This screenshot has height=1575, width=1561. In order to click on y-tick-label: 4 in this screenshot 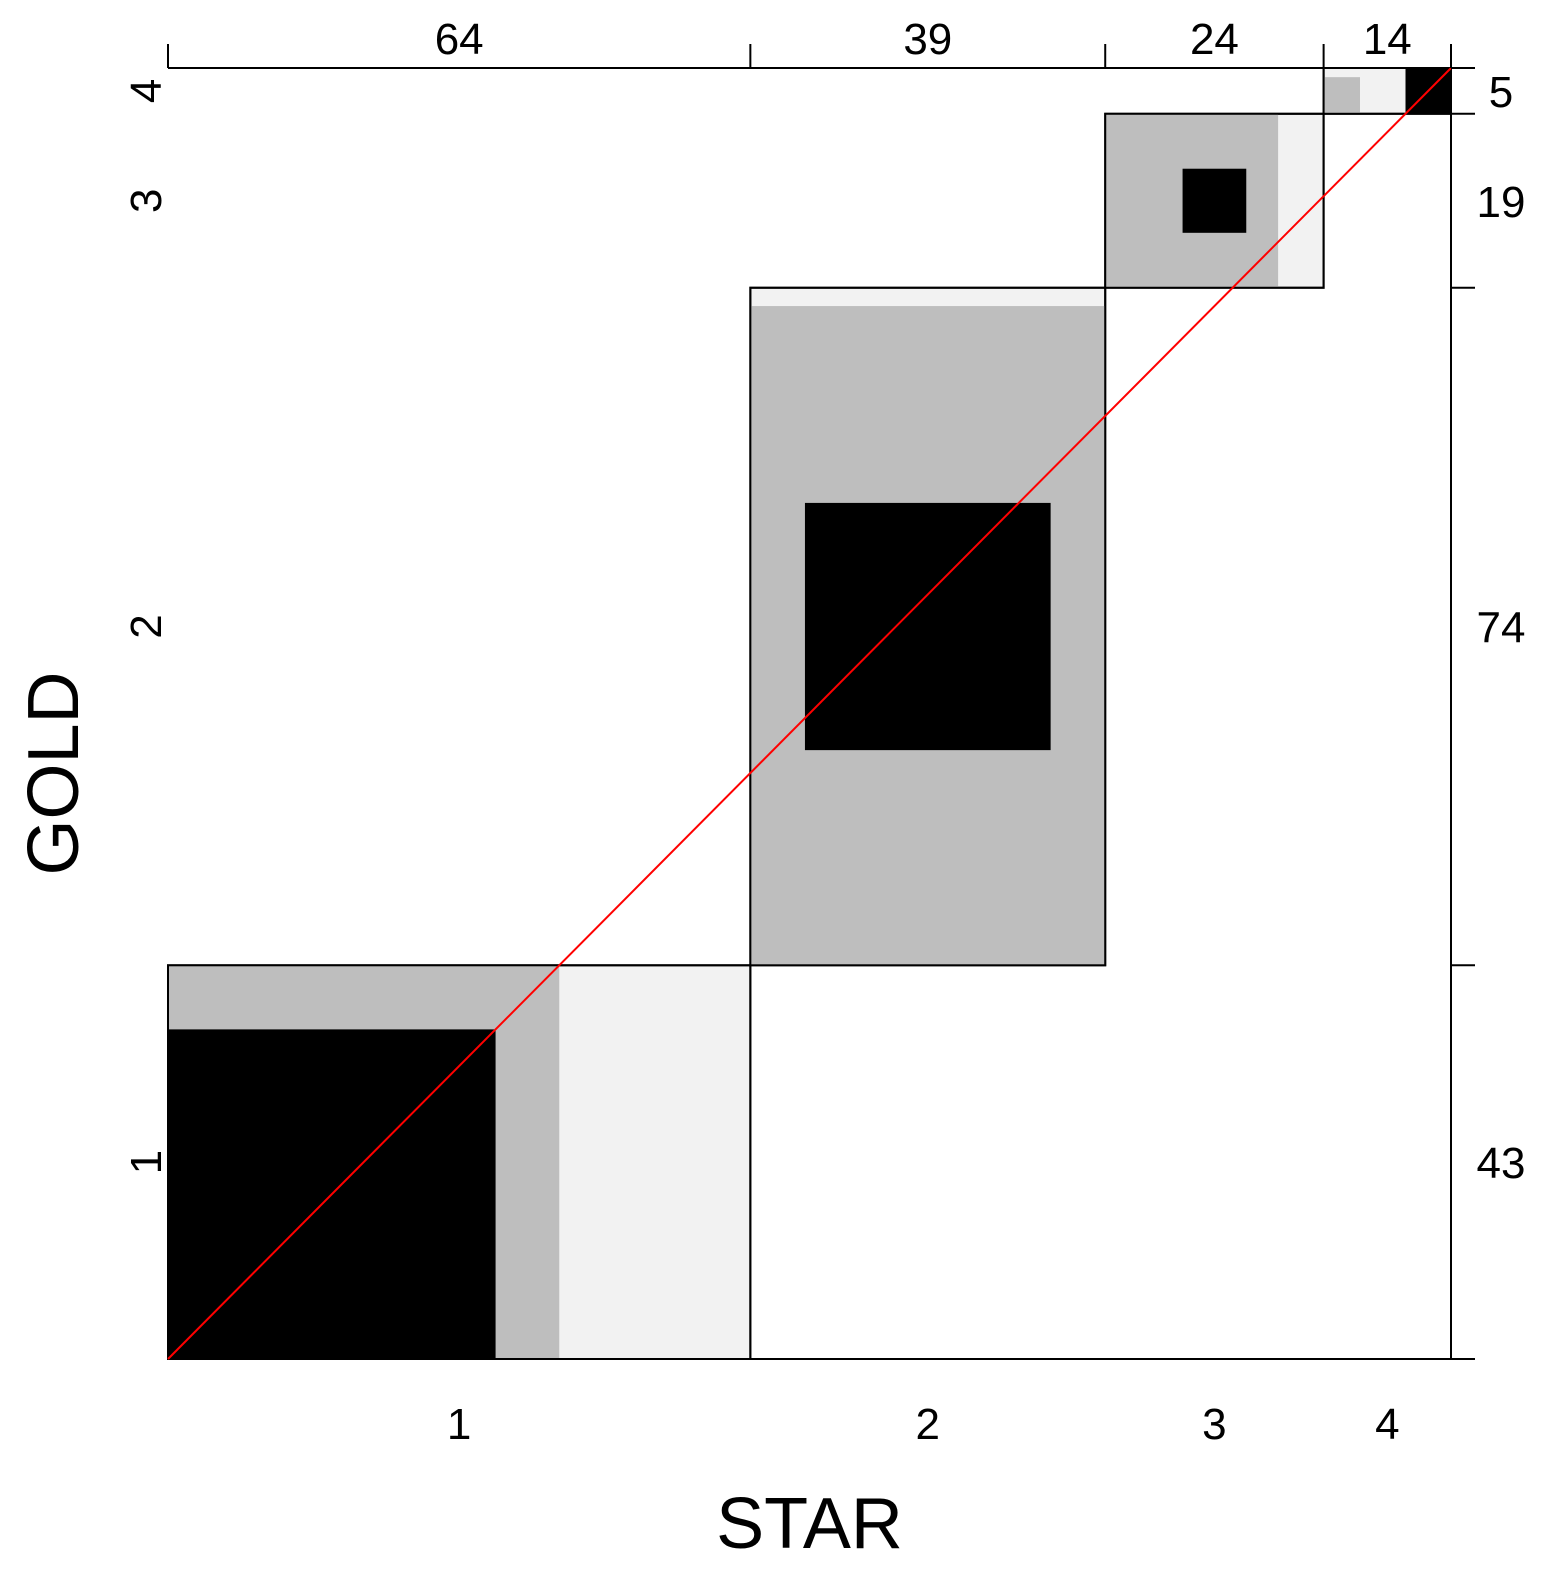, I will do `click(146, 91)`.